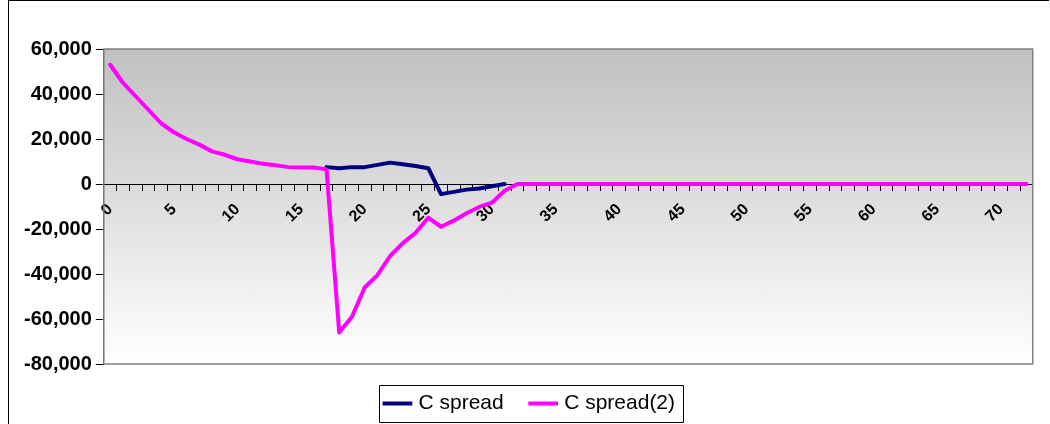 The width and height of the screenshot is (1050, 424). I want to click on x-tick-label: 20, so click(357, 212).